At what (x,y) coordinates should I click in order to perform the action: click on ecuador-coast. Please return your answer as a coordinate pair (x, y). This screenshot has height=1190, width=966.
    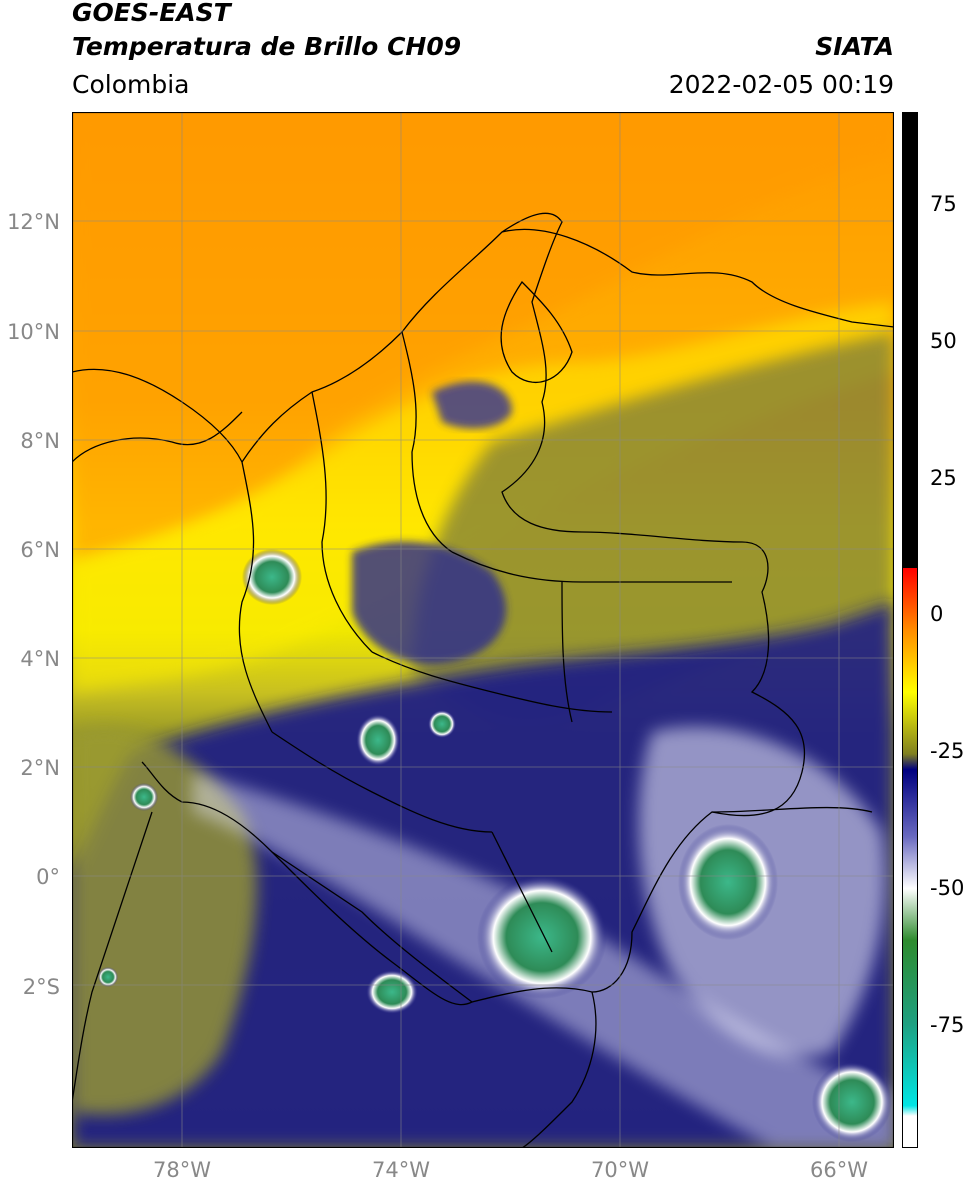
    Looking at the image, I should click on (112, 957).